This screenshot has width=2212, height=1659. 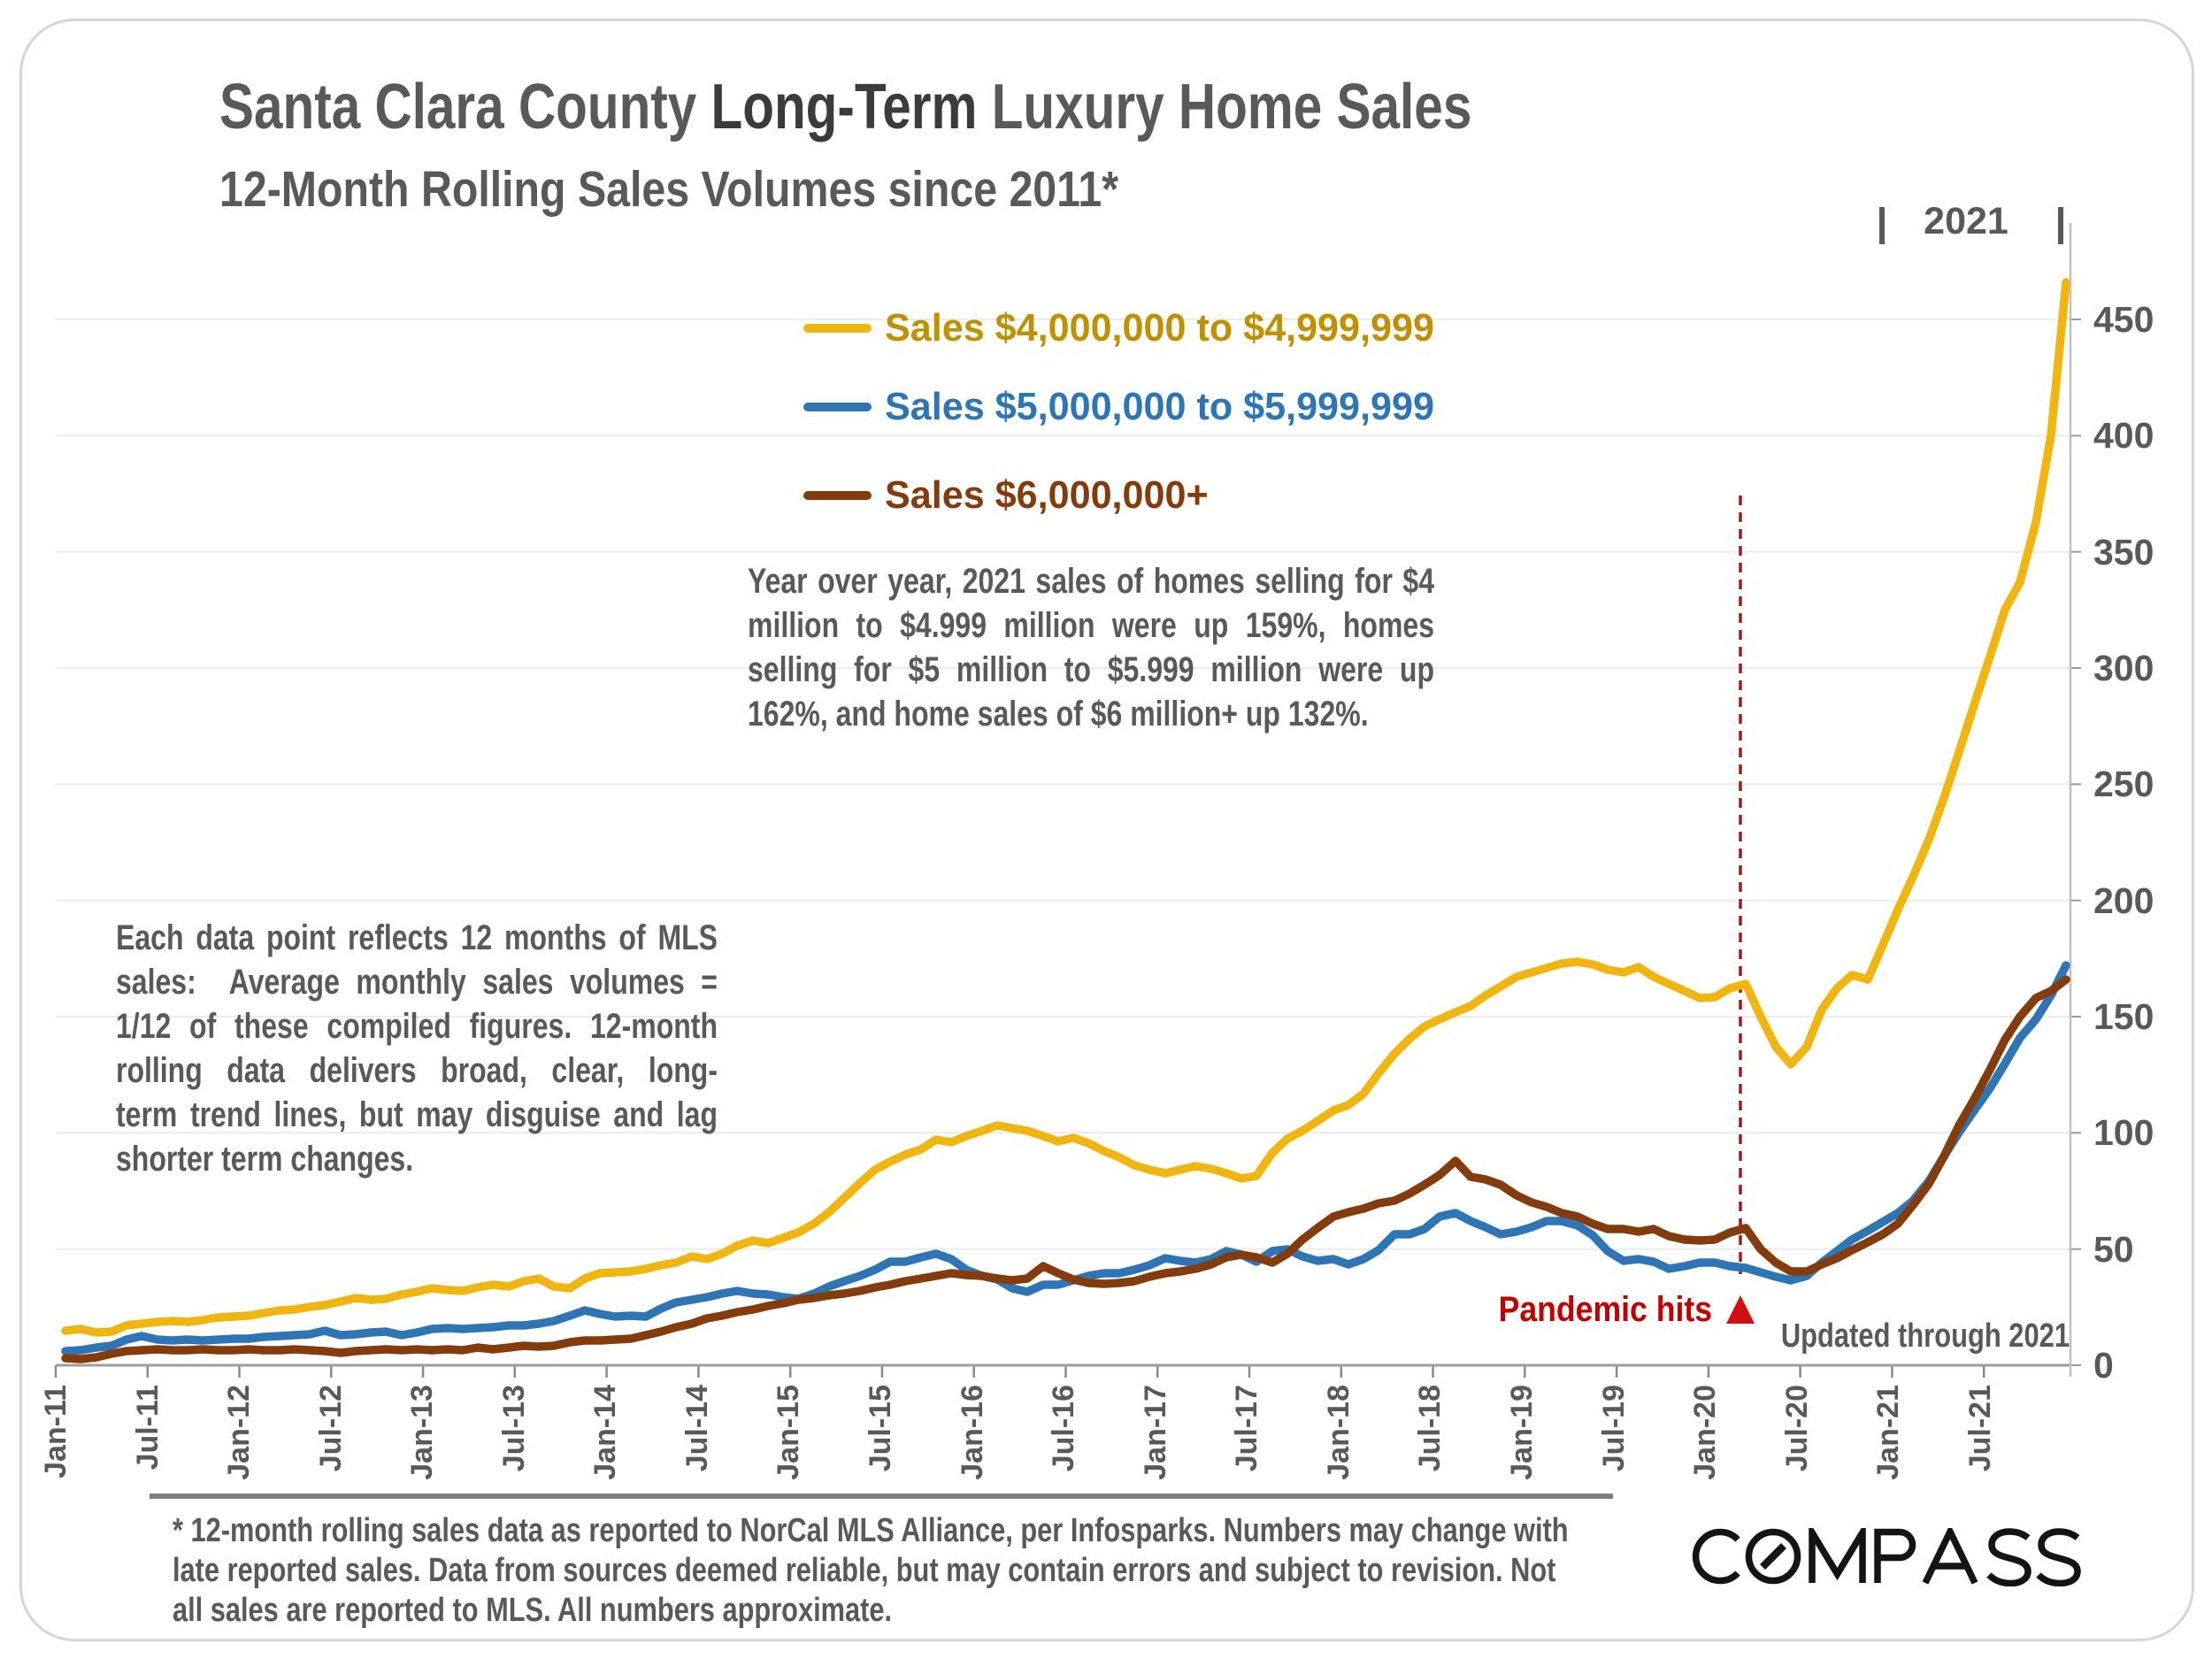 I want to click on svg-text: Jul-13, so click(x=514, y=1428).